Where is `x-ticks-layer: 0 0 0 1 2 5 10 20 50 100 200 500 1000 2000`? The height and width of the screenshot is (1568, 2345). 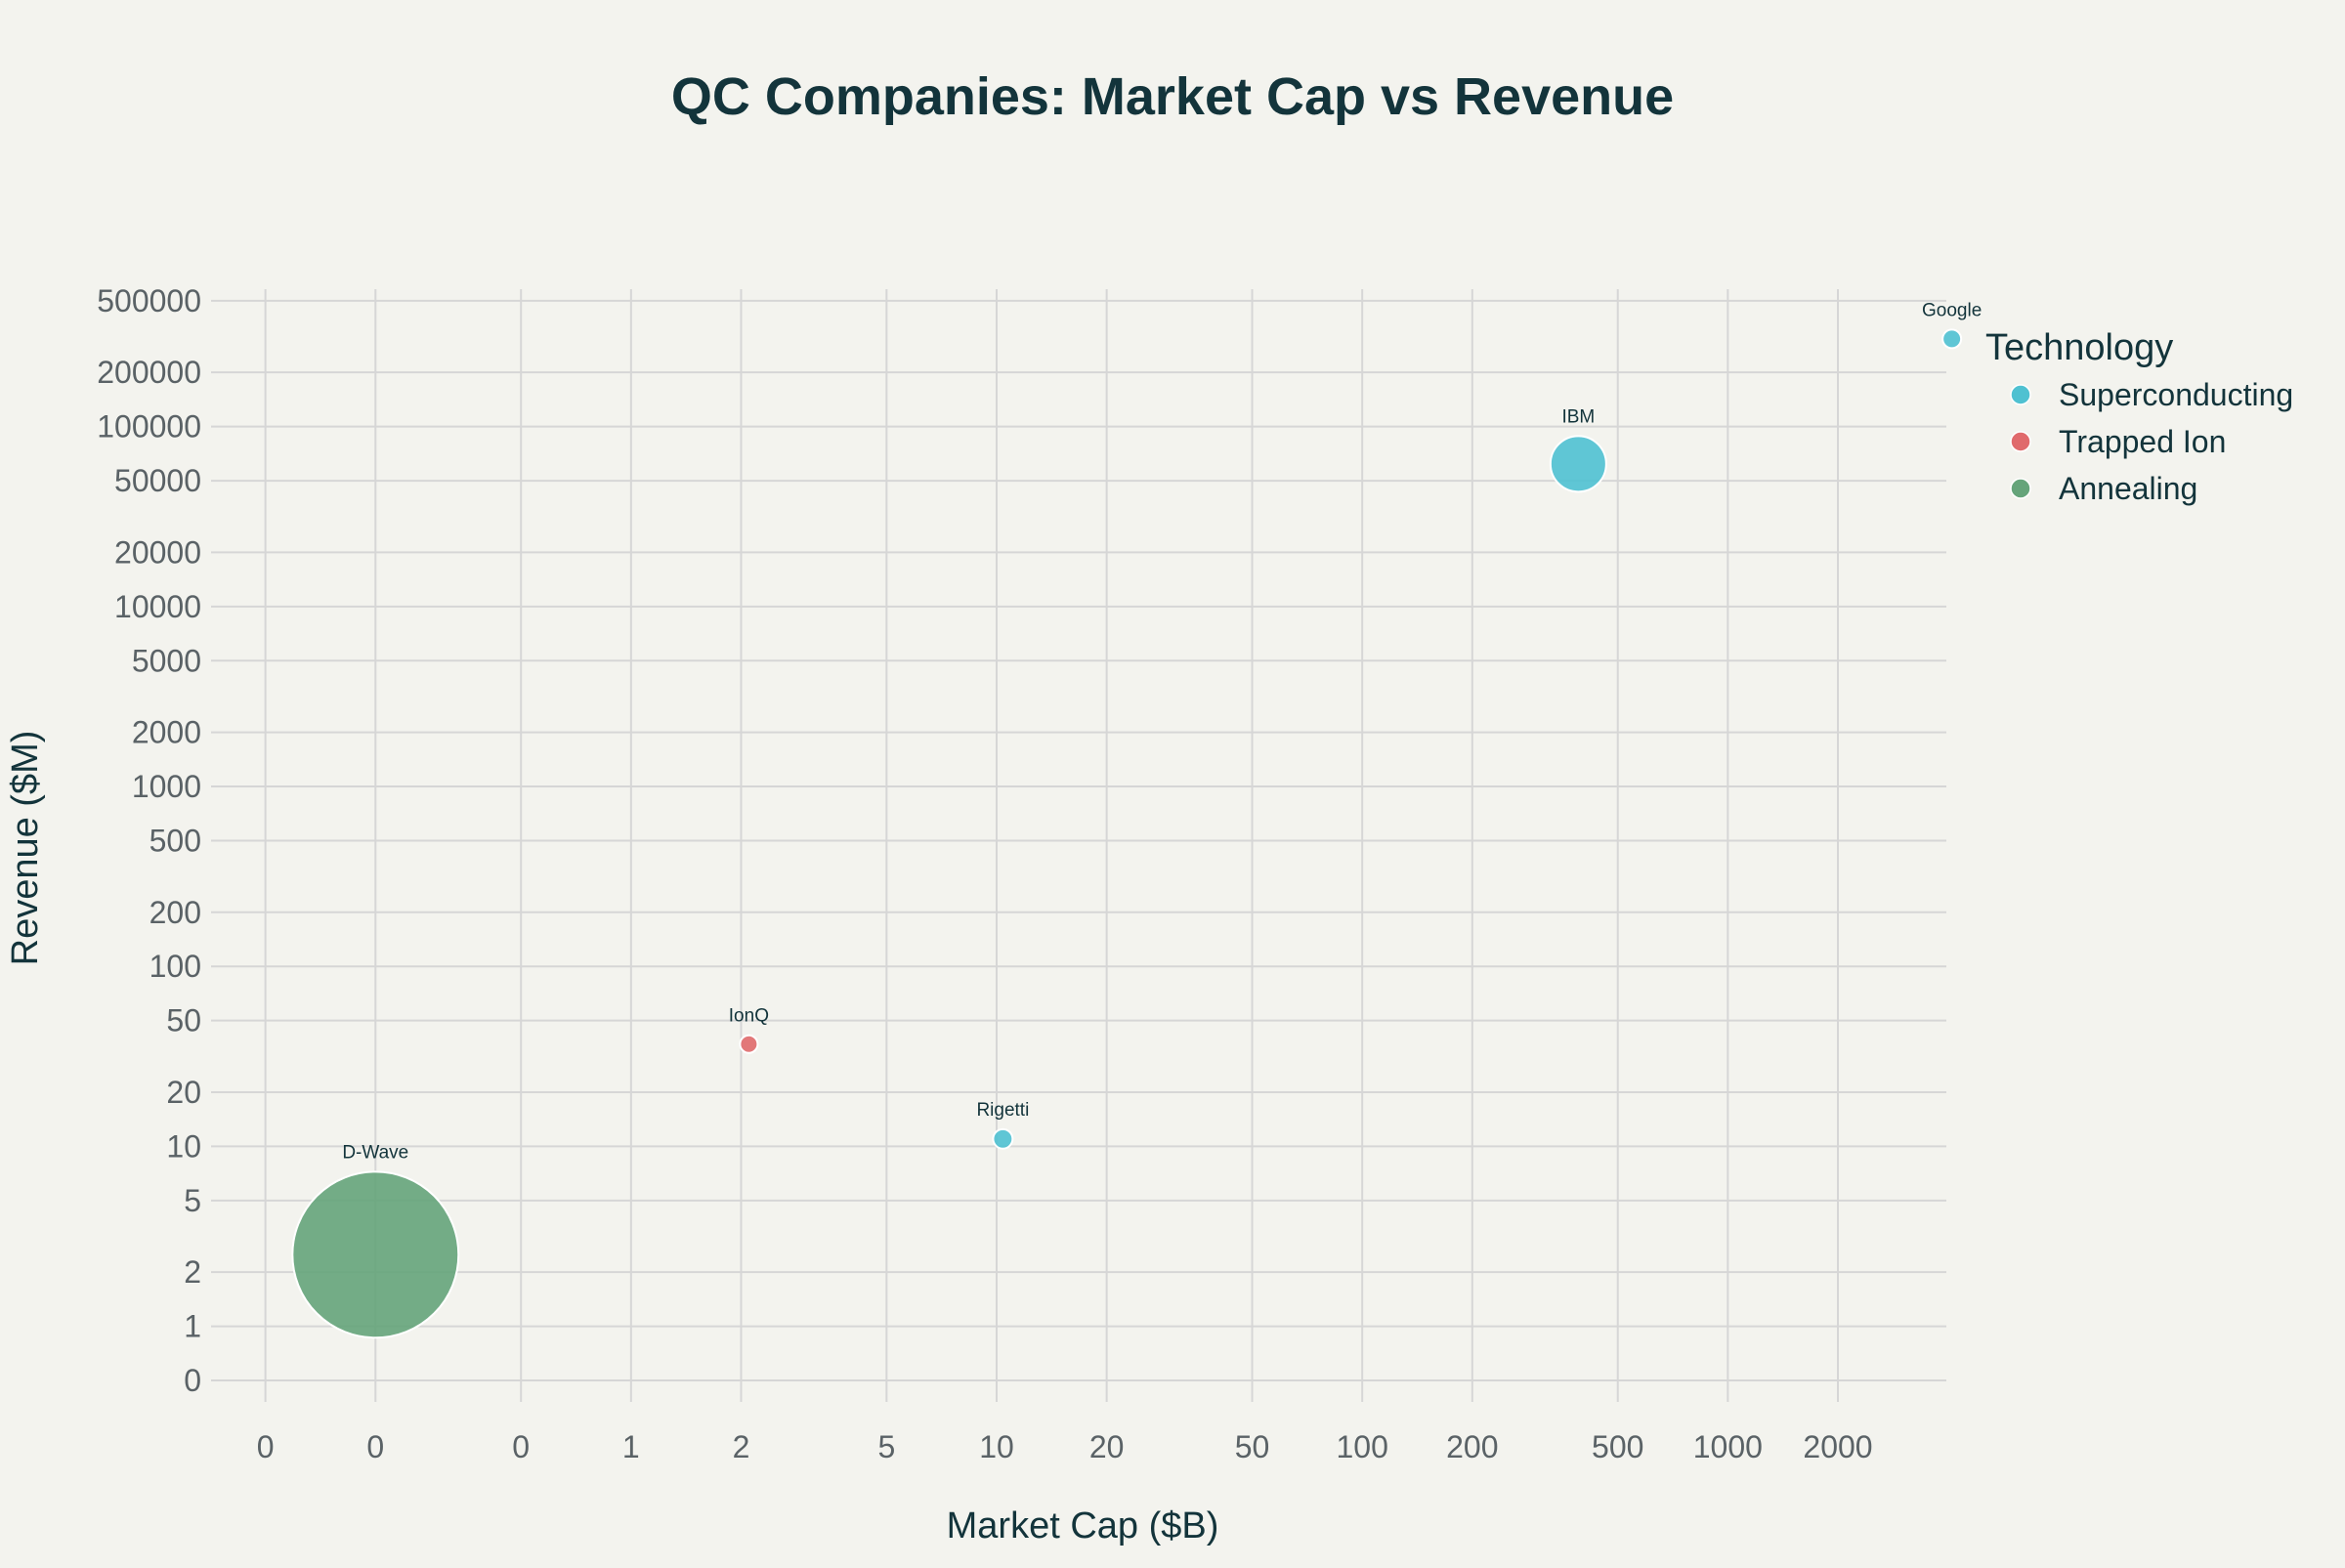 x-ticks-layer: 0 0 0 1 2 5 10 20 50 100 200 500 1000 2000 is located at coordinates (1065, 1446).